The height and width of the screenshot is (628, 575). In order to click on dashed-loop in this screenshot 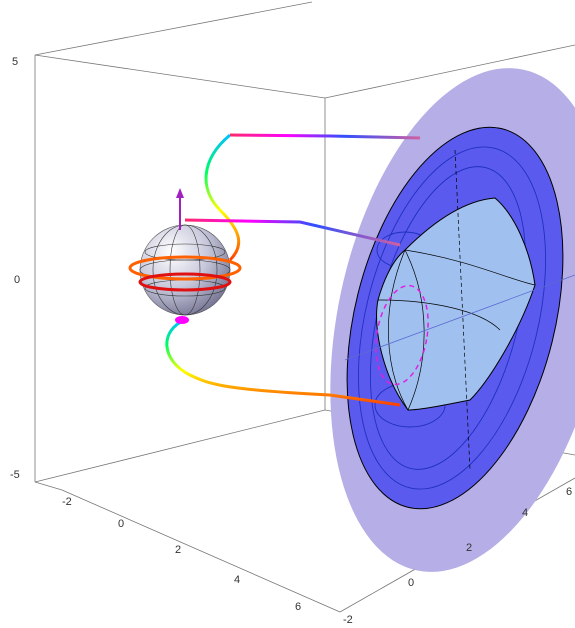, I will do `click(402, 335)`.